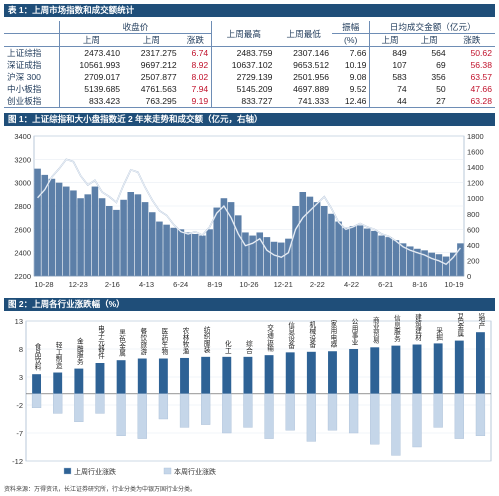  What do you see at coordinates (460, 325) in the screenshot?
I see `category-label: 有色金属` at bounding box center [460, 325].